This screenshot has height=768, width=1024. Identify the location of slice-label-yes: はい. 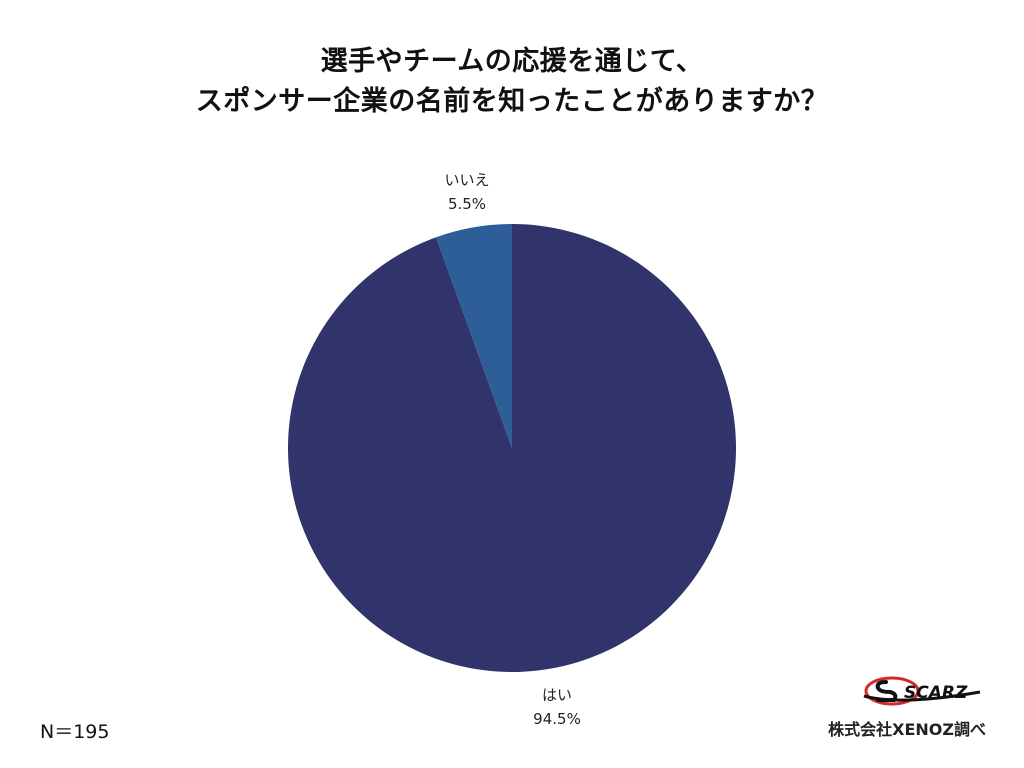
(557, 695).